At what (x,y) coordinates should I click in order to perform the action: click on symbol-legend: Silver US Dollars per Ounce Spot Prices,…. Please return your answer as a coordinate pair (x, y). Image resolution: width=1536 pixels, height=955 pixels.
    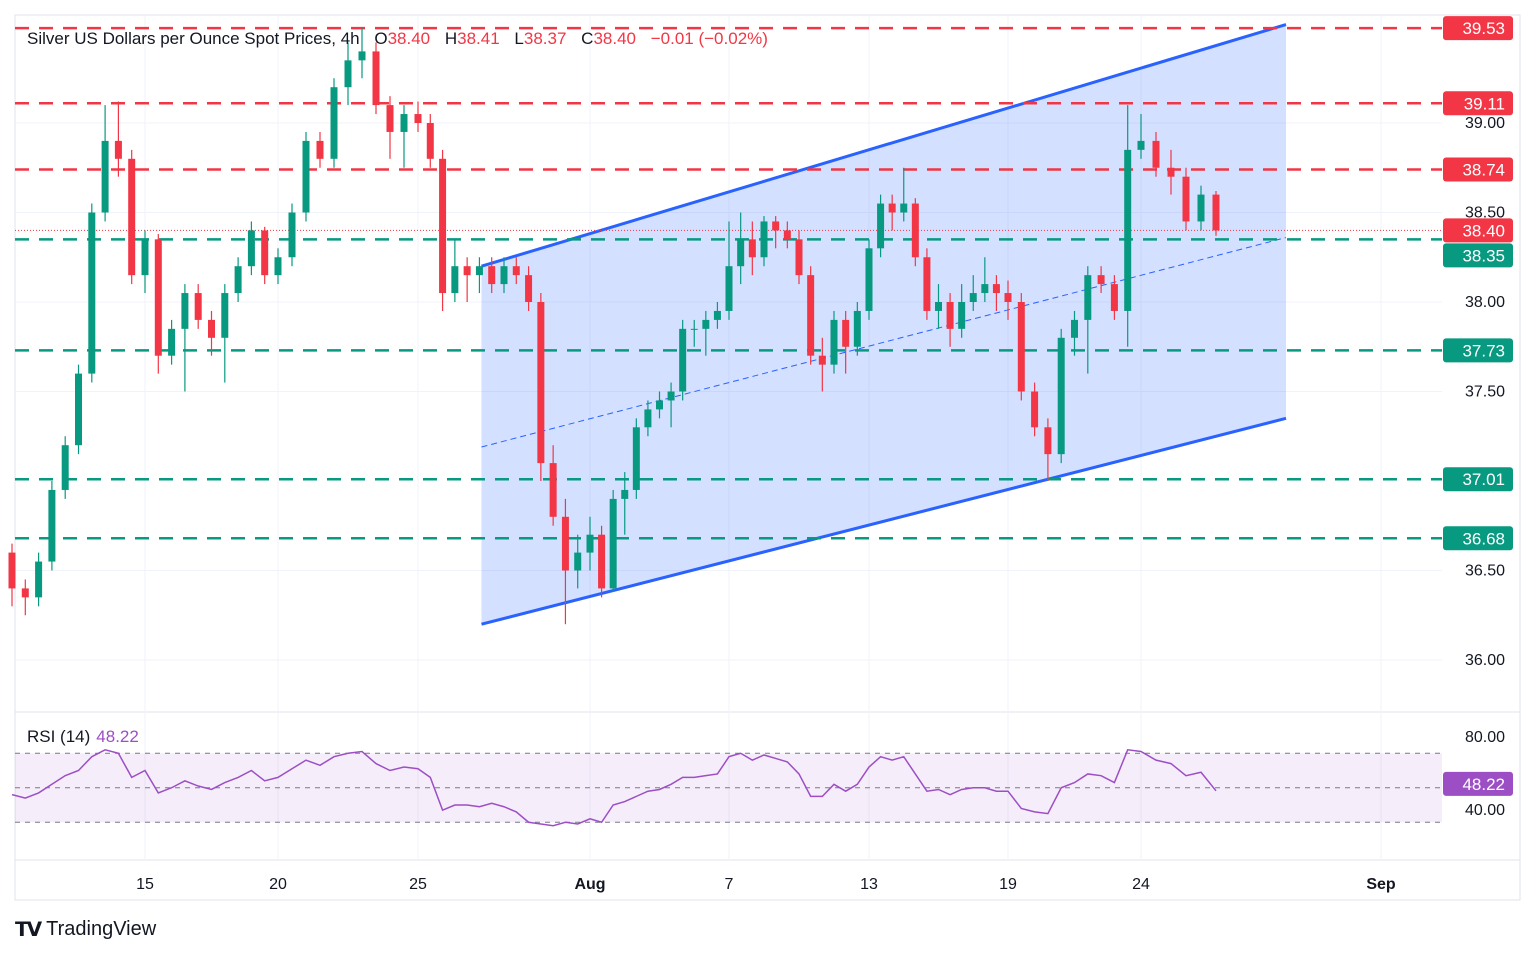
    Looking at the image, I should click on (397, 38).